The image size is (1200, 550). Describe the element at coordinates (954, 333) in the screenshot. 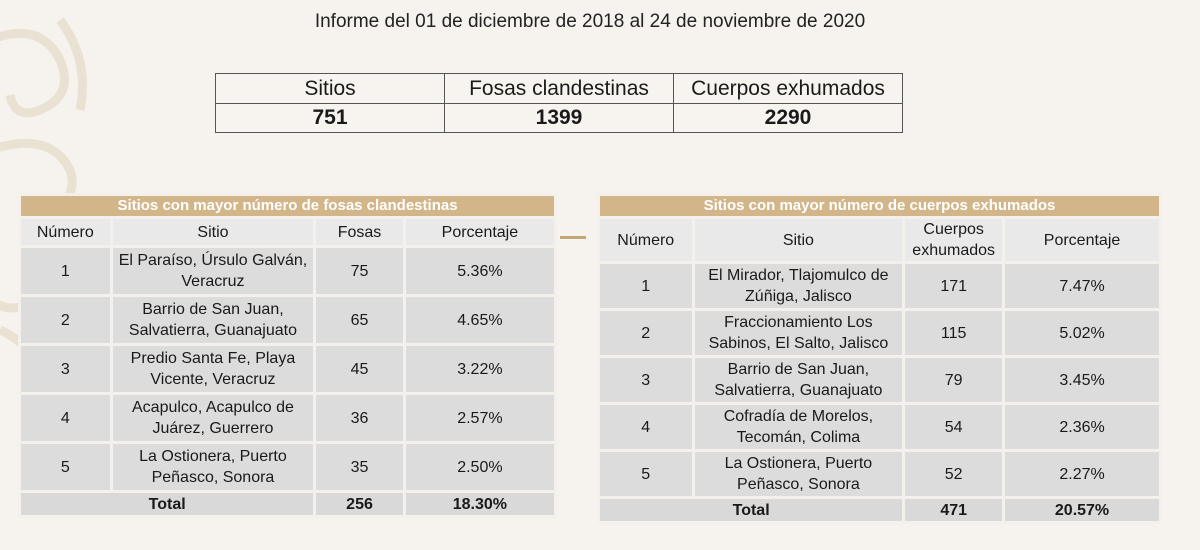

I see `row-value: 115` at that location.